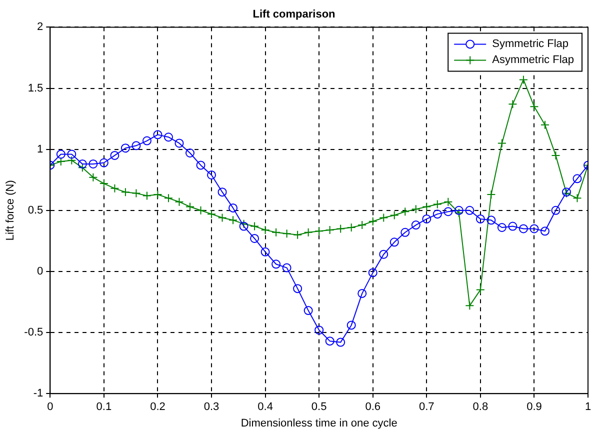 The image size is (596, 430). I want to click on y-tick-label: -1, so click(38, 394).